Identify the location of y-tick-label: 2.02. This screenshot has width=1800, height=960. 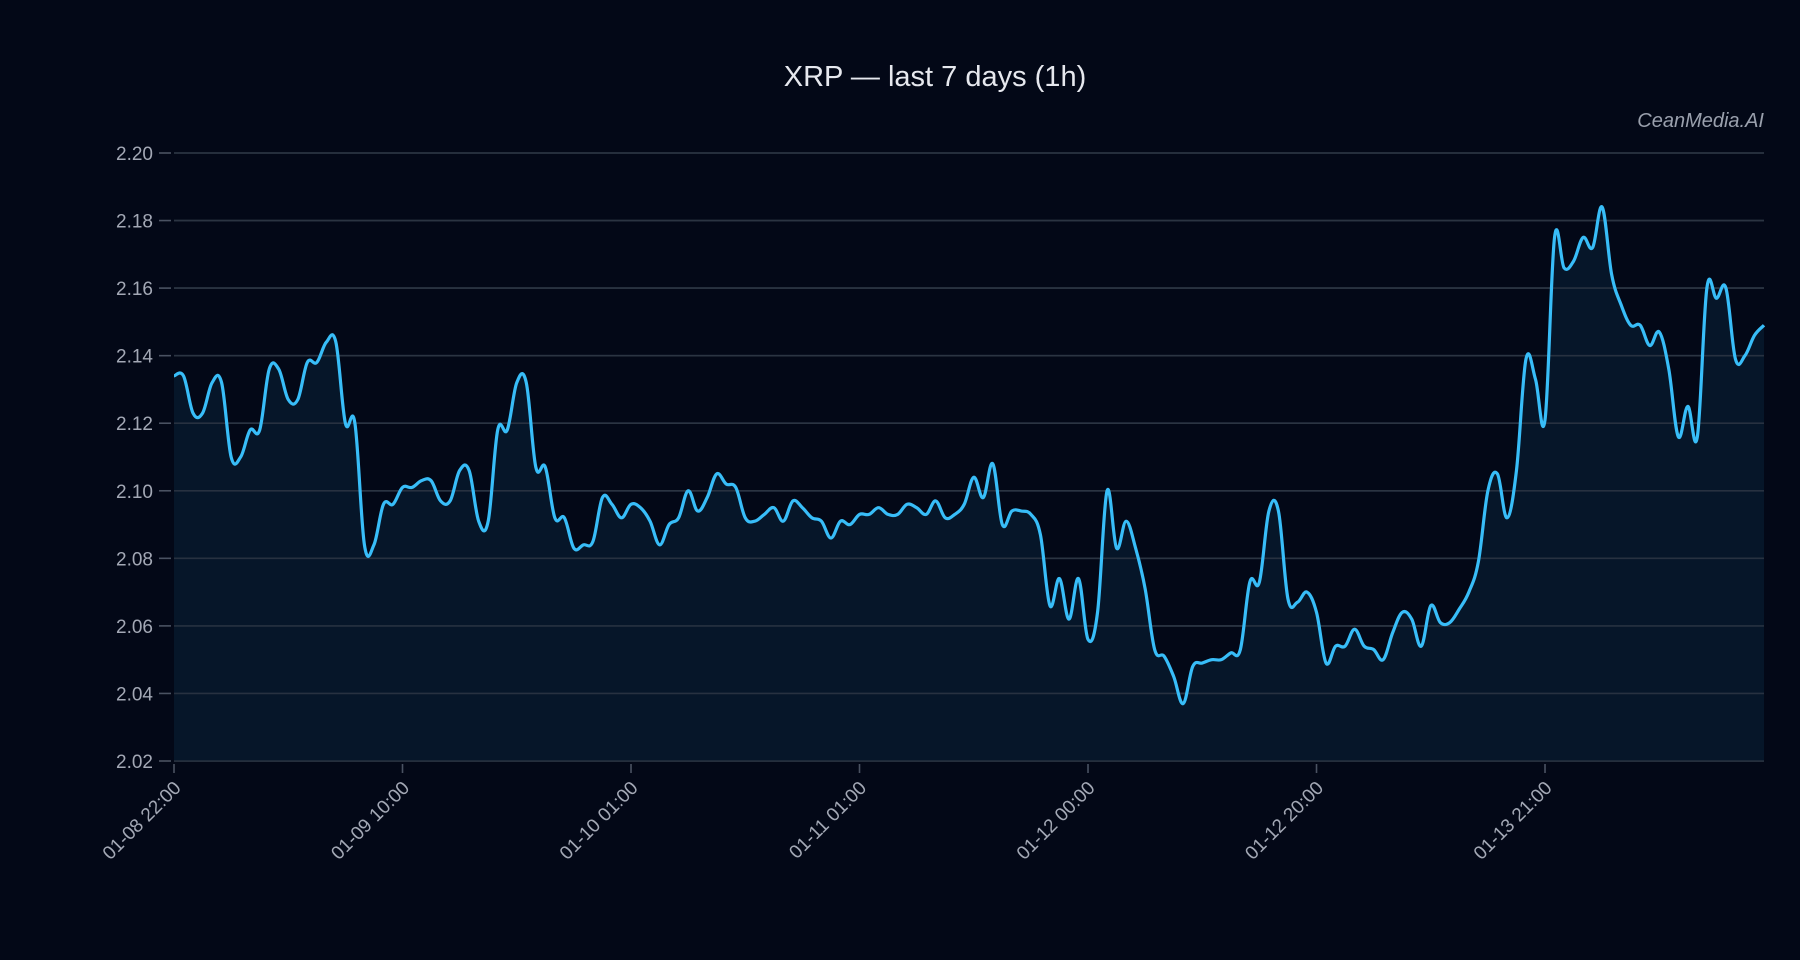
(134, 762).